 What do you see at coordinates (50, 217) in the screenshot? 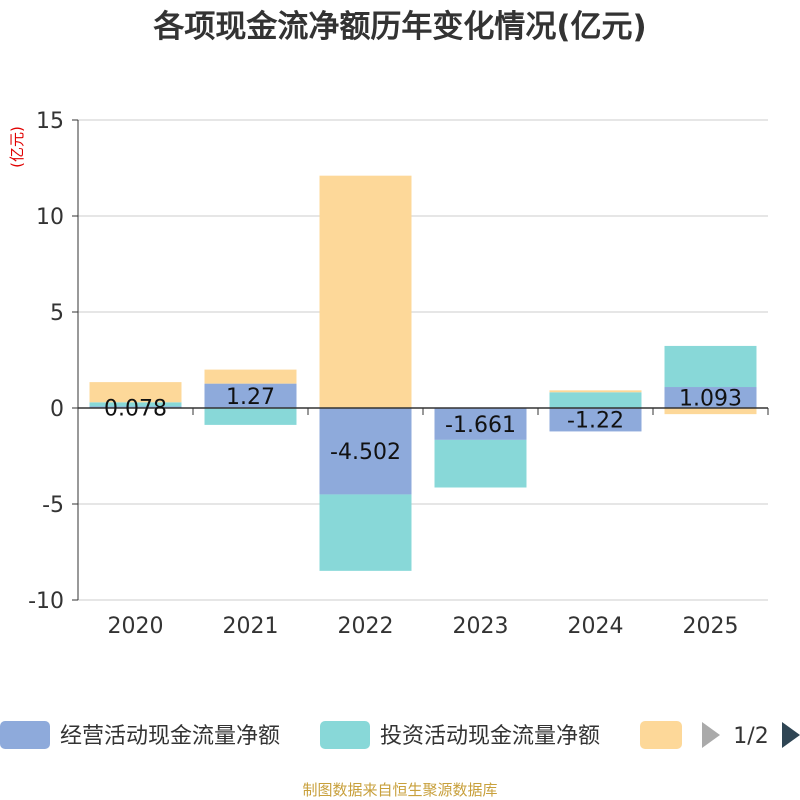
I see `y-tick-label: 10` at bounding box center [50, 217].